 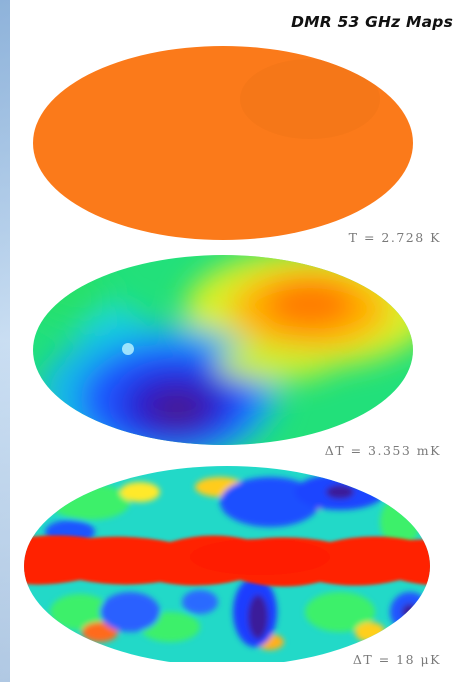 I want to click on figure-title: DMR 53 GHz Maps, so click(x=372, y=22).